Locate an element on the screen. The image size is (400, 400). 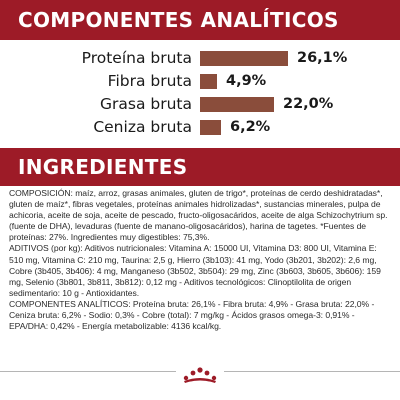
ingredients-title: INGREDIENTES is located at coordinates (103, 167).